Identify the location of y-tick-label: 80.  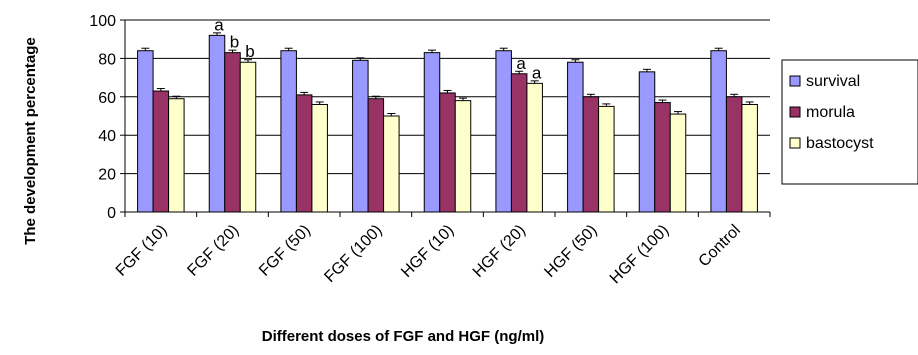
(107, 59).